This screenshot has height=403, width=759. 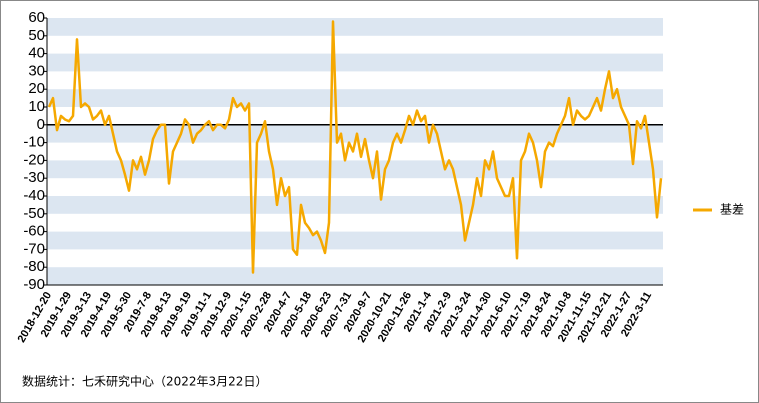 What do you see at coordinates (34, 177) in the screenshot?
I see `y-tick-label: -30` at bounding box center [34, 177].